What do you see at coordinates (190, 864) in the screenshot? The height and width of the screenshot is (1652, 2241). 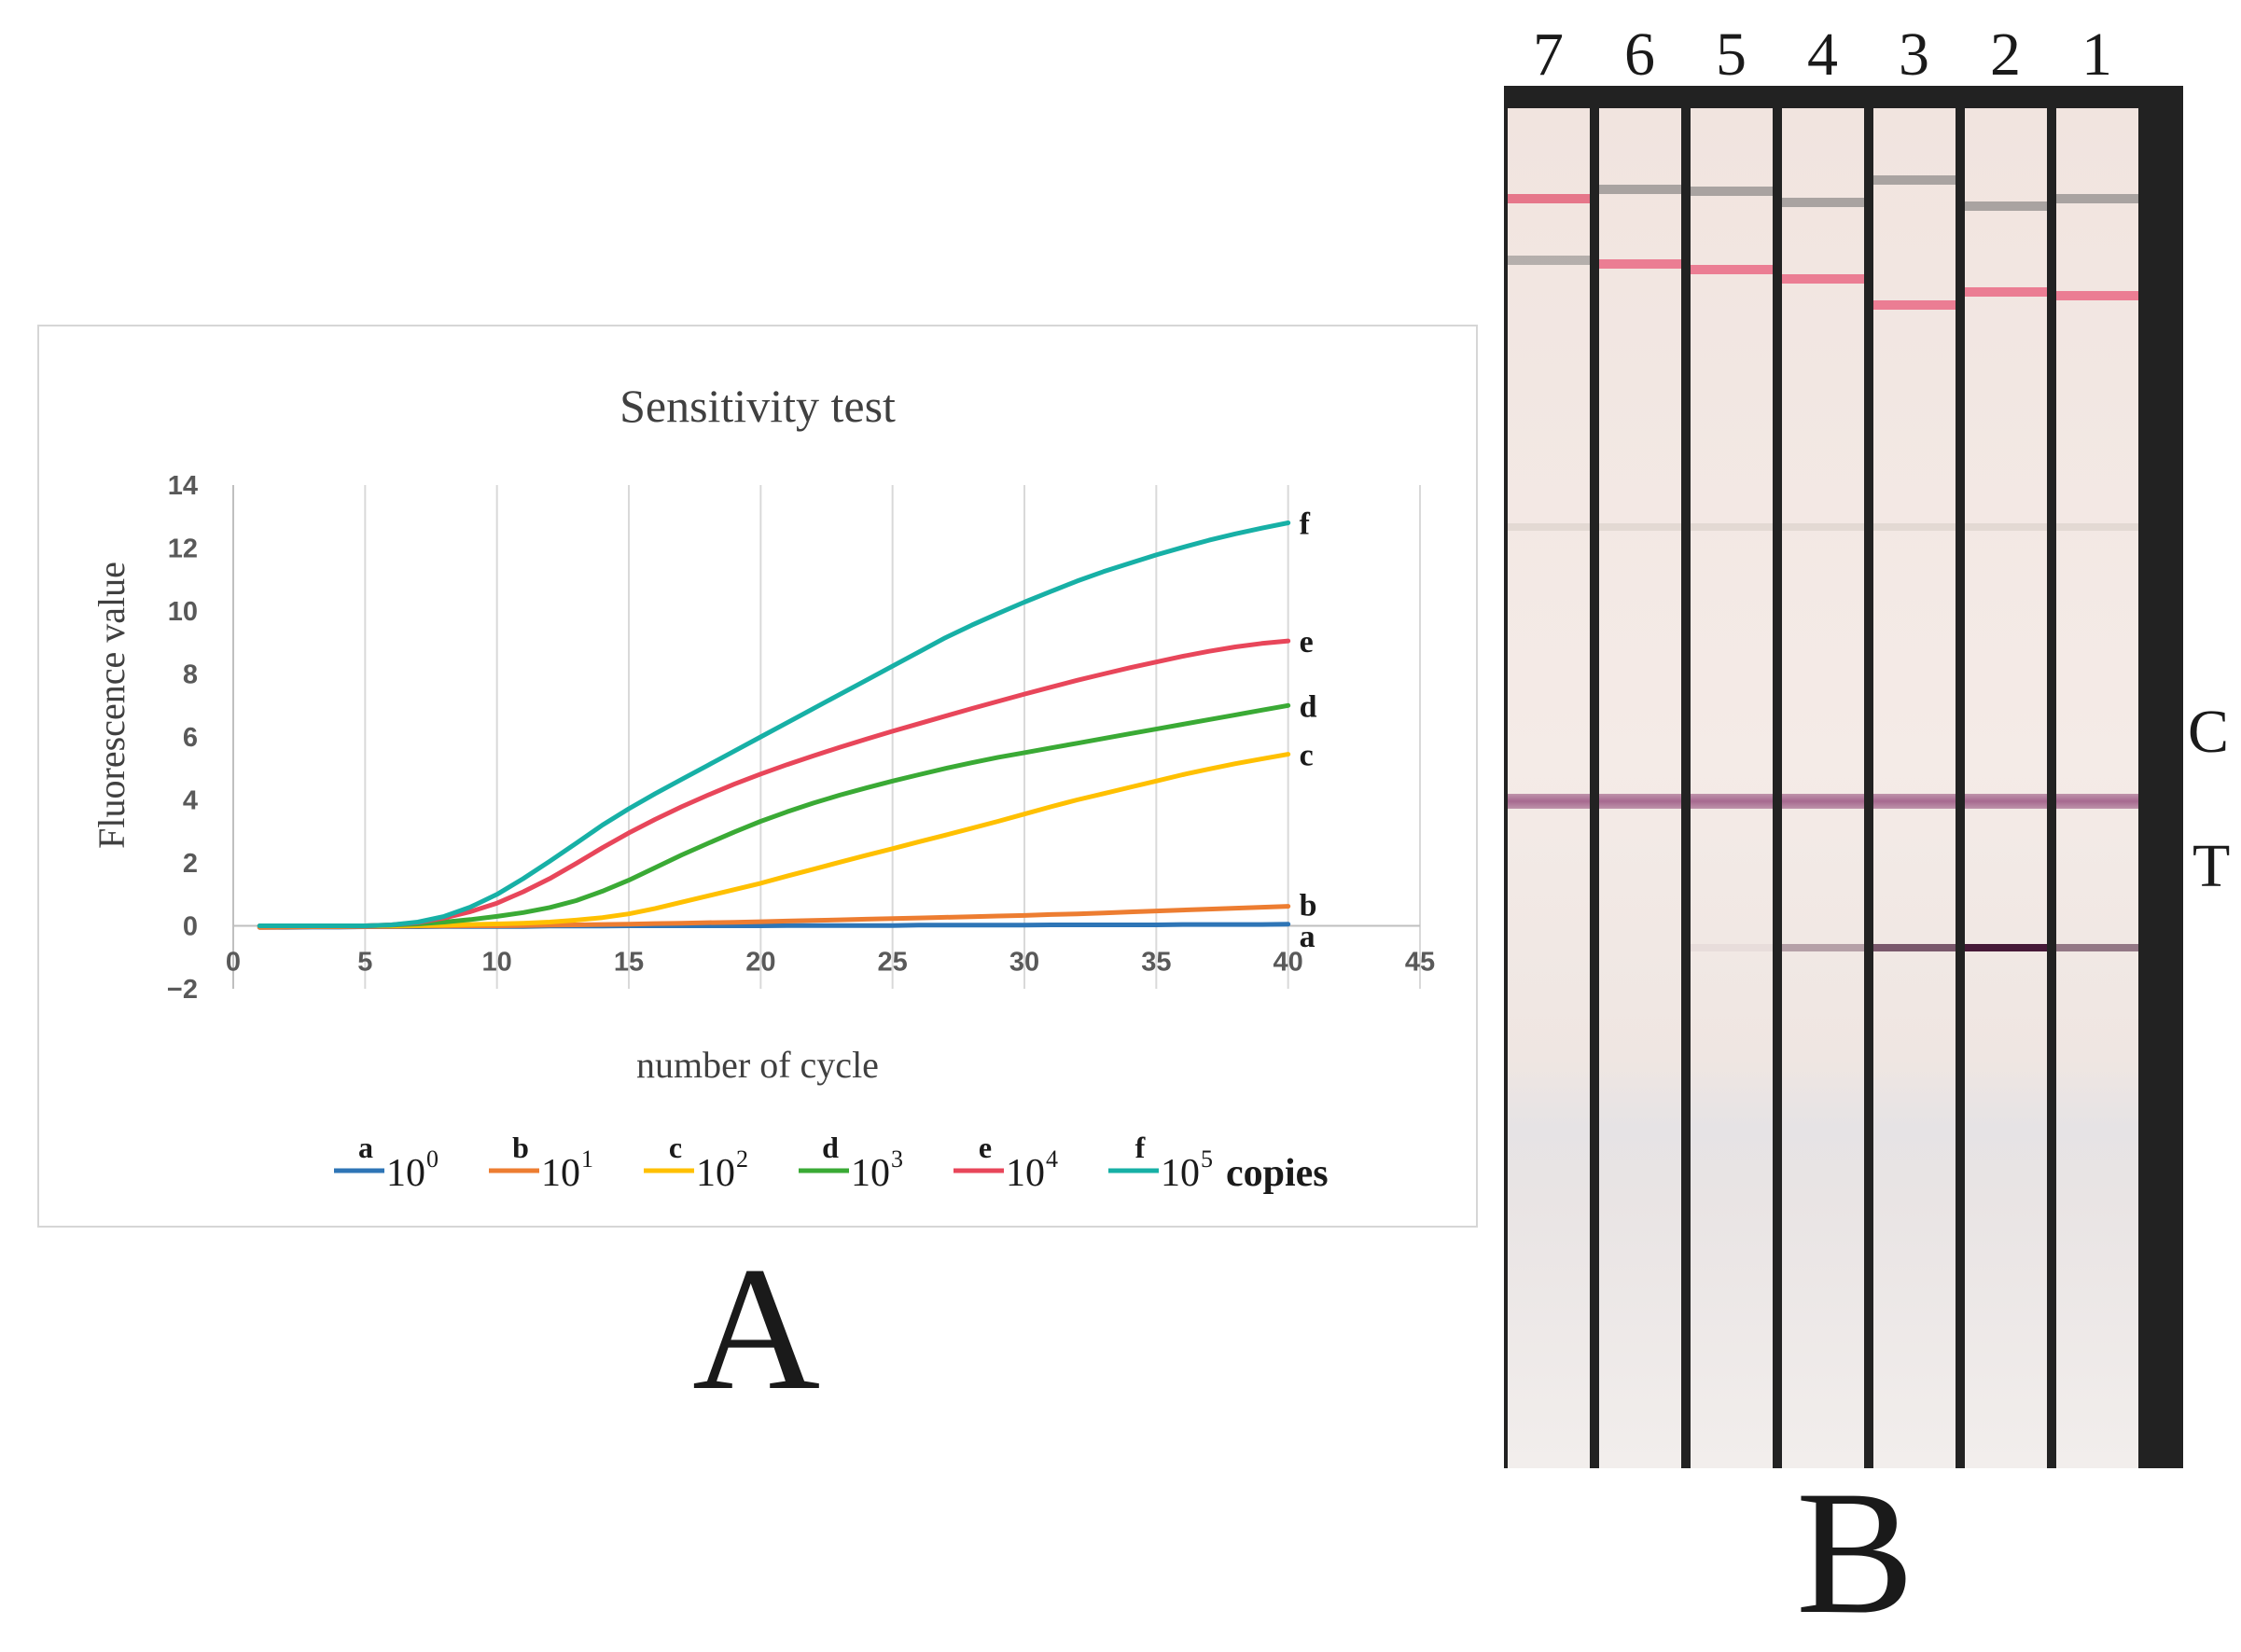 I see `y-tick-label: 2` at bounding box center [190, 864].